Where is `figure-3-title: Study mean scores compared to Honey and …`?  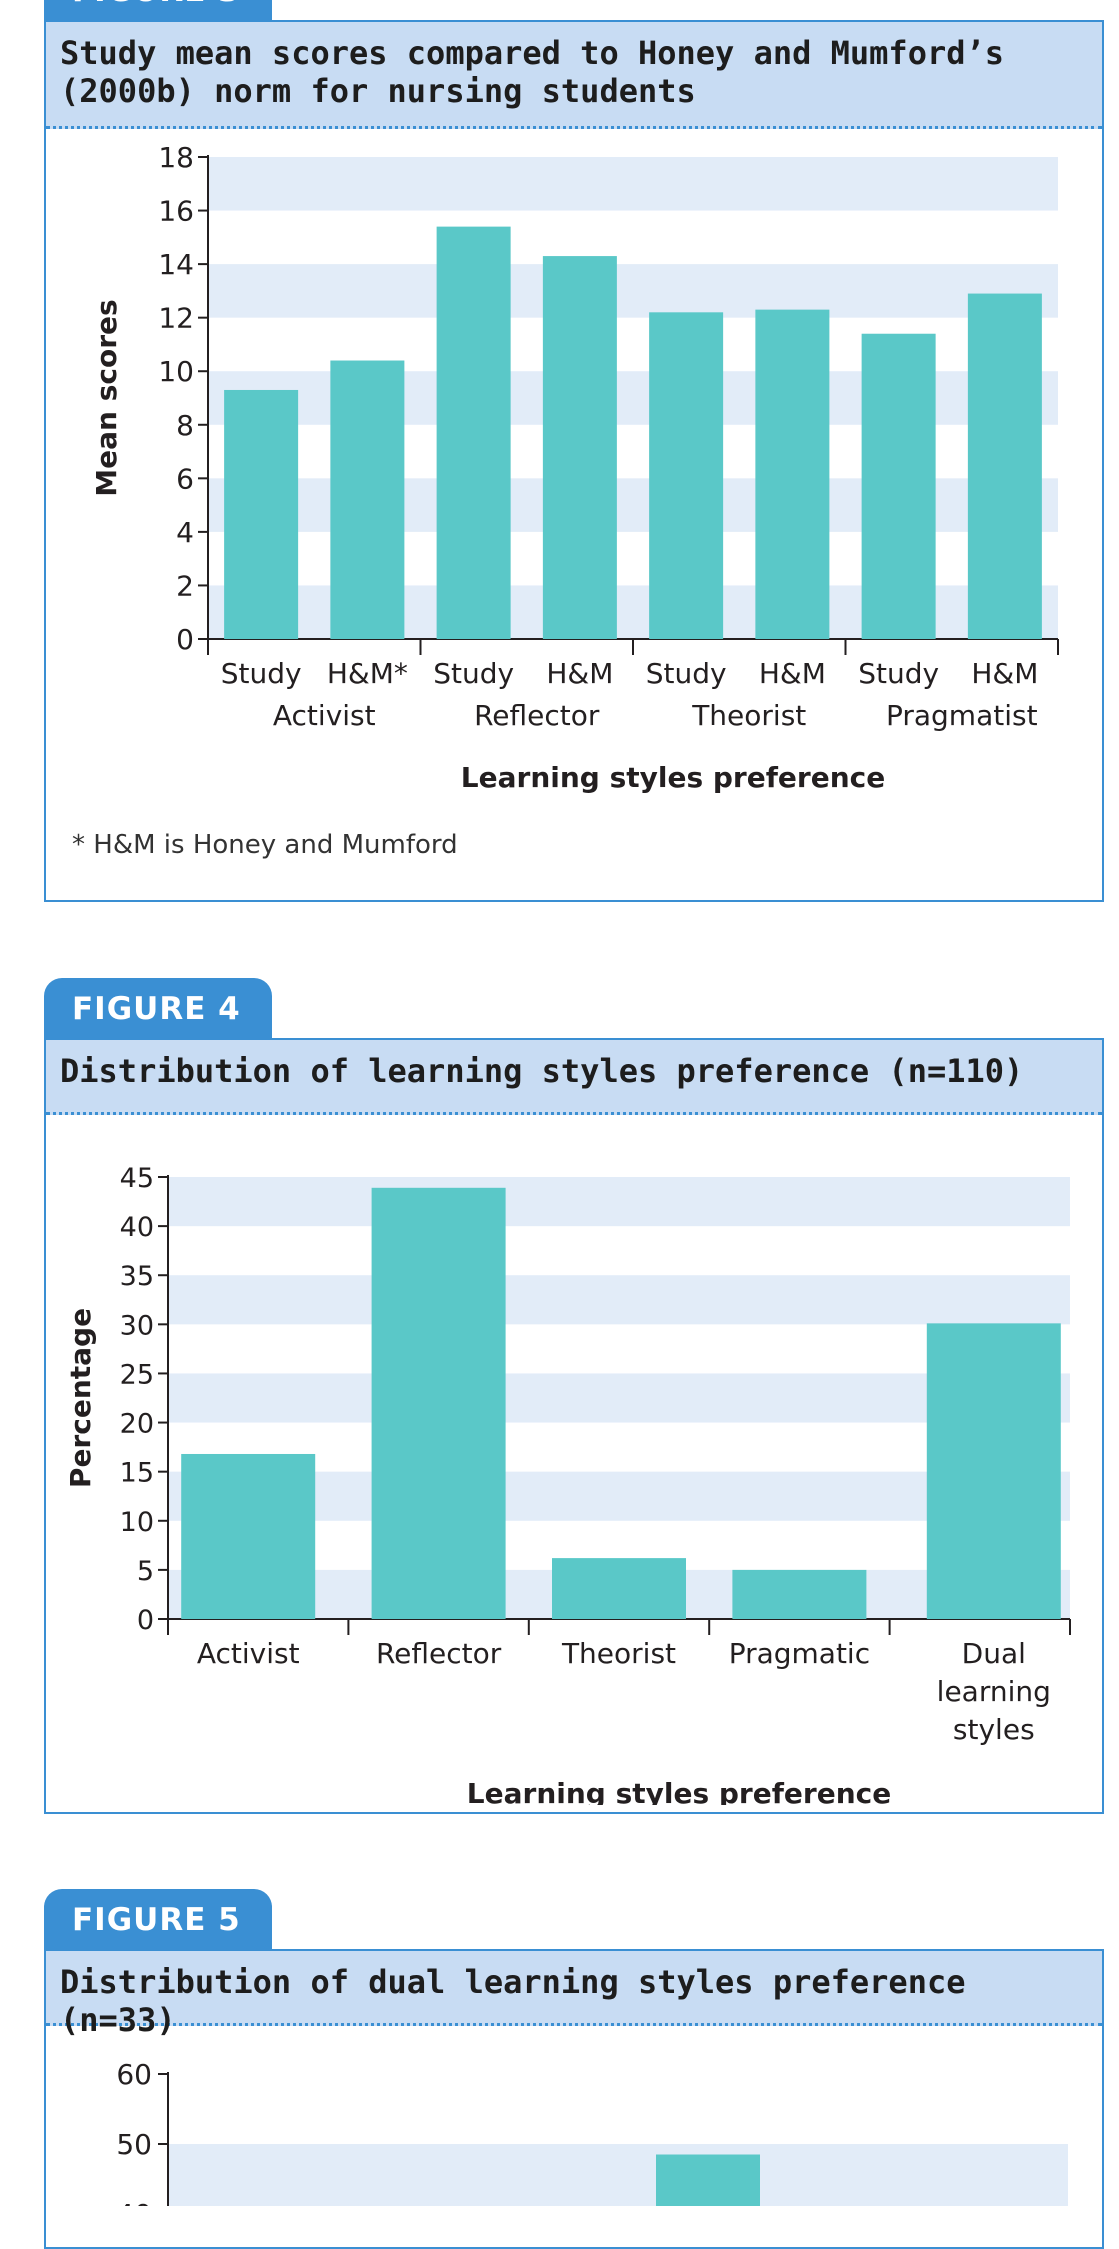 figure-3-title: Study mean scores compared to Honey and … is located at coordinates (574, 75).